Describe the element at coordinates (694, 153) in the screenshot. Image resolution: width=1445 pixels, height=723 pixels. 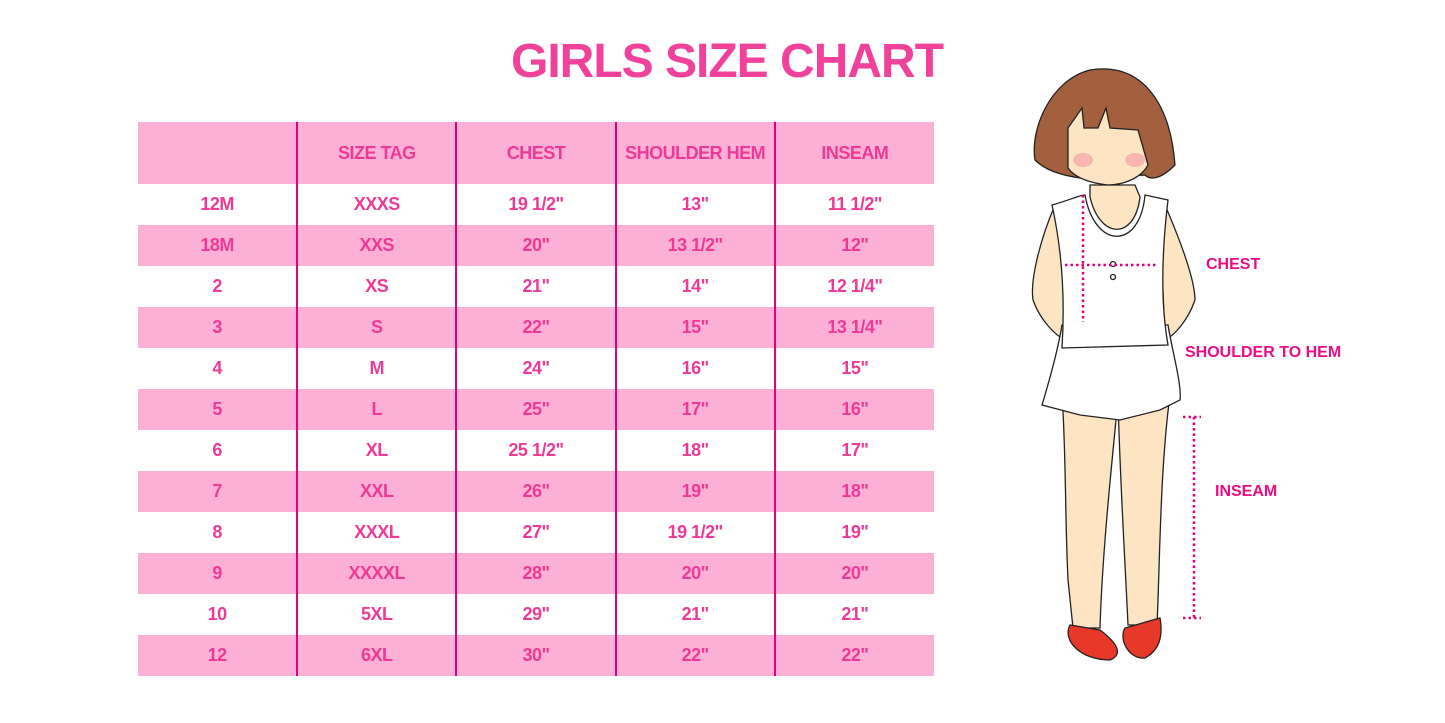
I see `header-shoulder-hem: SHOULDER HEM` at that location.